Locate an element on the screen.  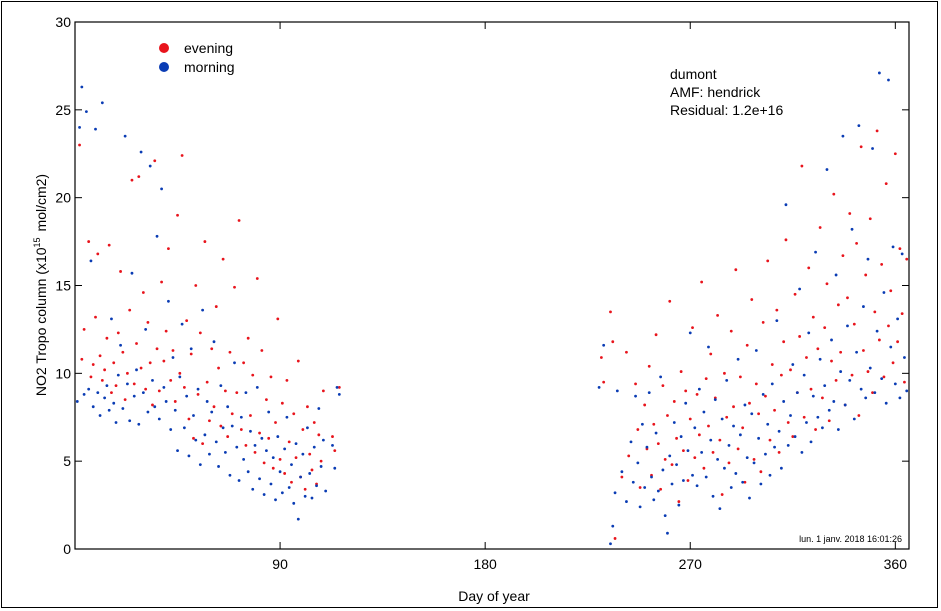
x-tick-label: 180 is located at coordinates (485, 564).